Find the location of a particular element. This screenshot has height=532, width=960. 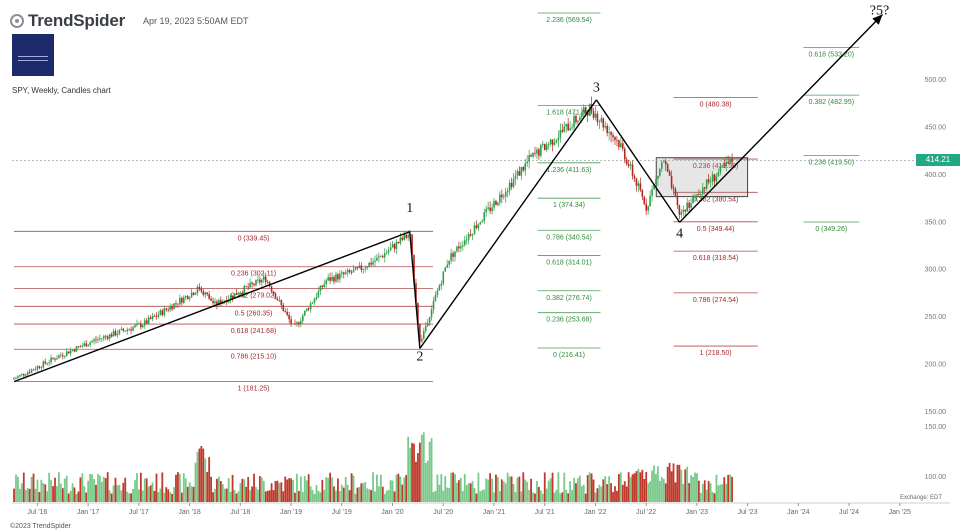

x-tick-label: Jan '23 is located at coordinates (697, 512).